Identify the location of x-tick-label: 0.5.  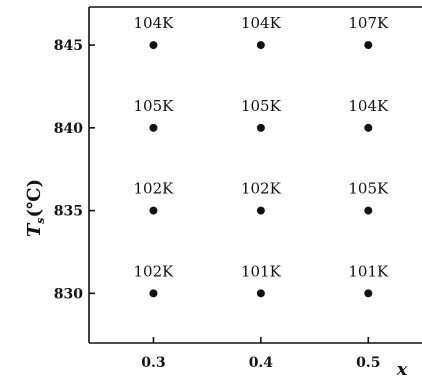
(368, 363).